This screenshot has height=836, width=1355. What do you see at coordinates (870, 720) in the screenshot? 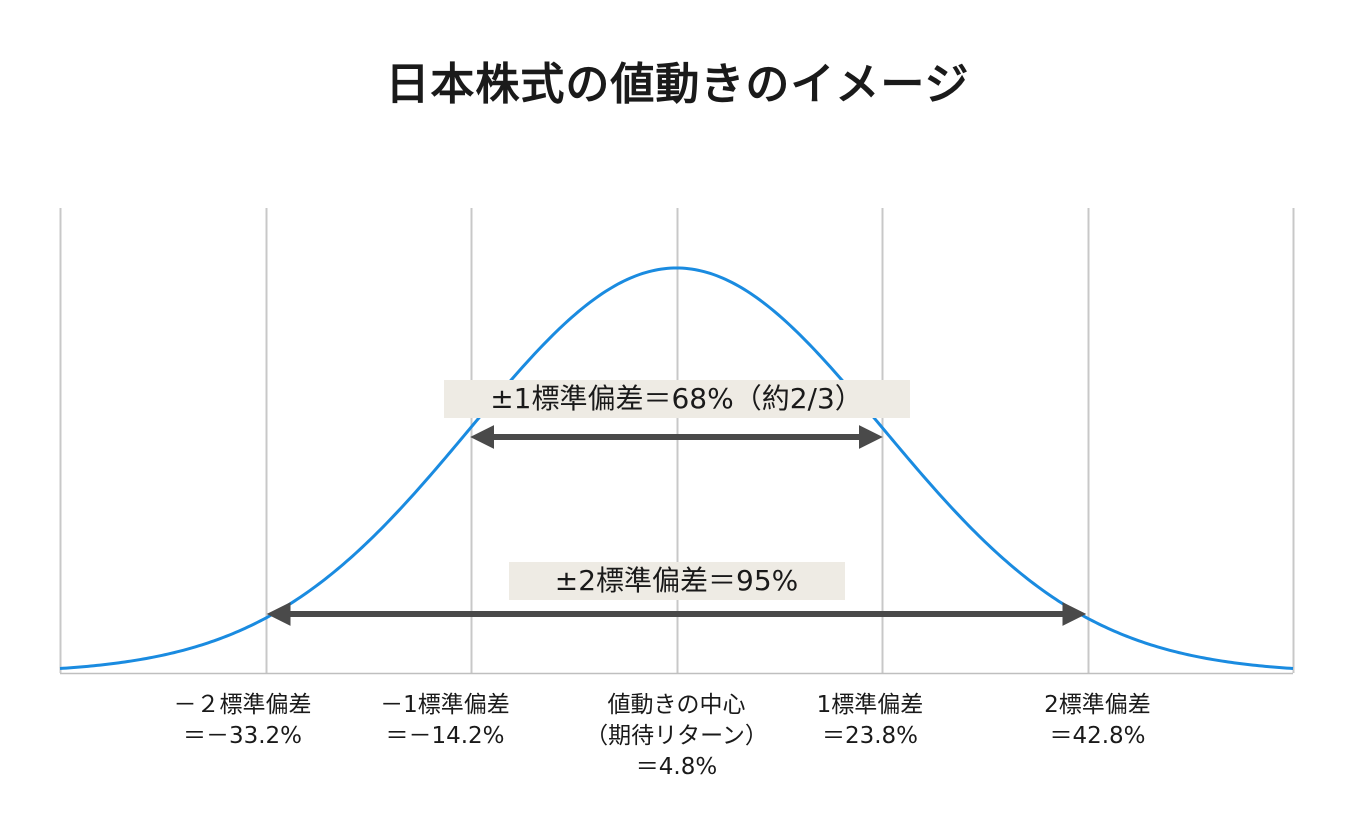
I see `x-tick-label: 1標準偏差 ＝23.8%` at bounding box center [870, 720].